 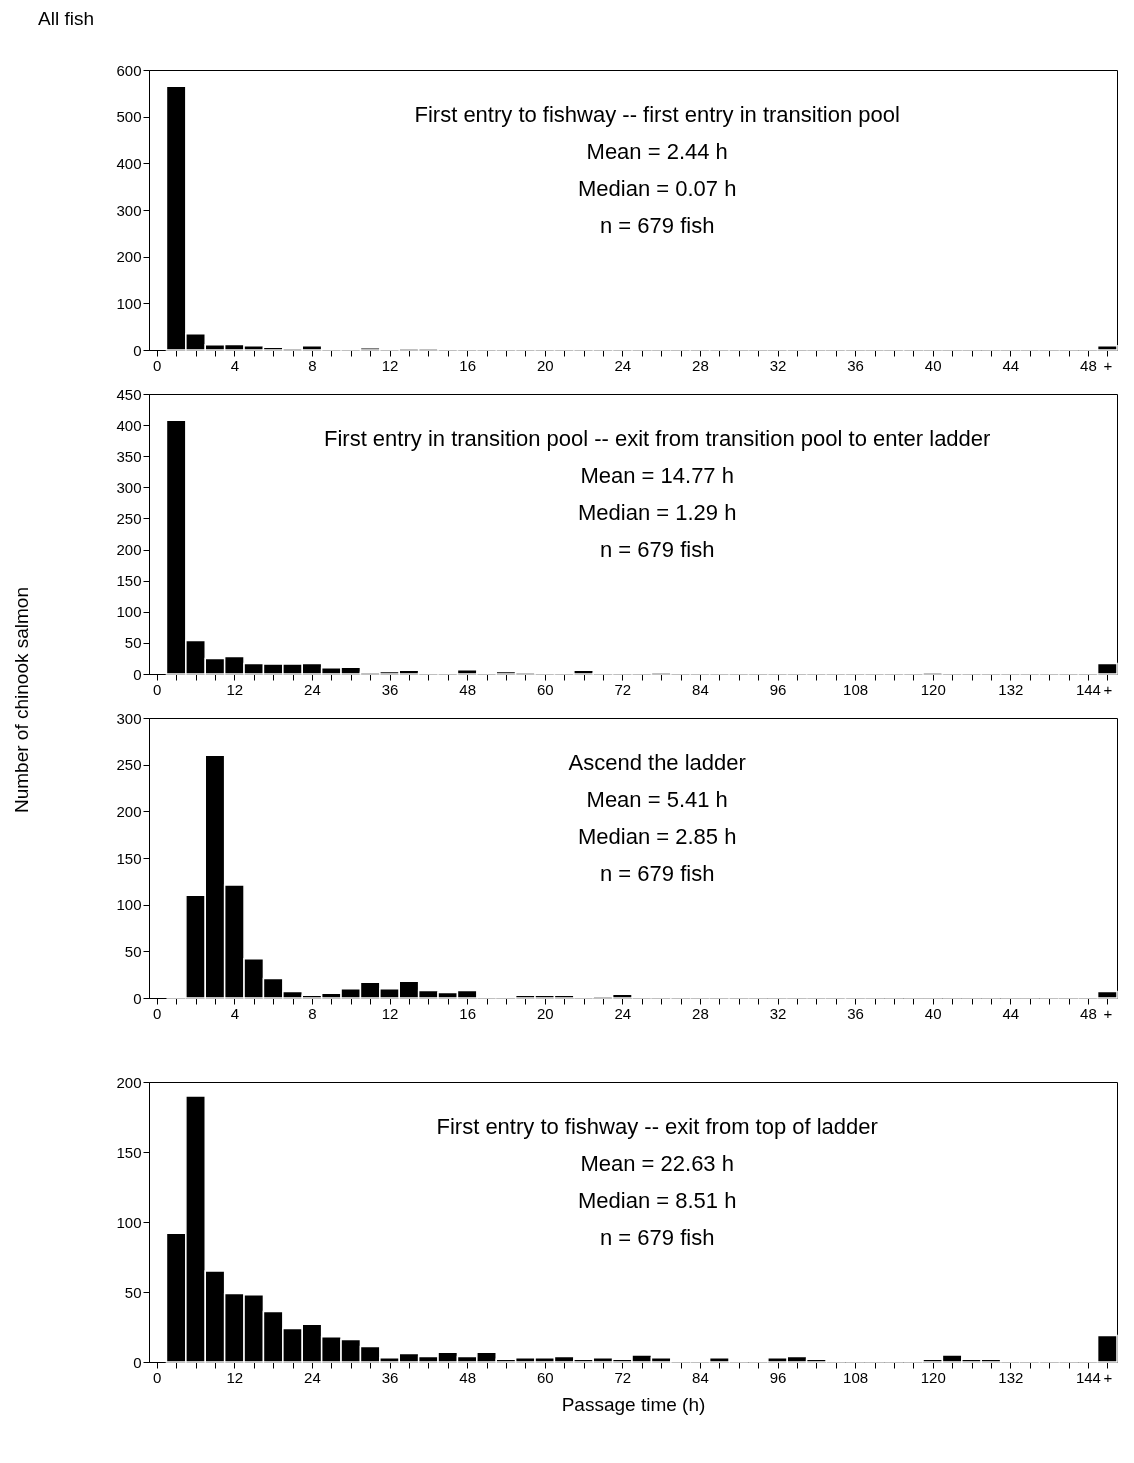 What do you see at coordinates (129, 456) in the screenshot?
I see `y-tick-label: 350` at bounding box center [129, 456].